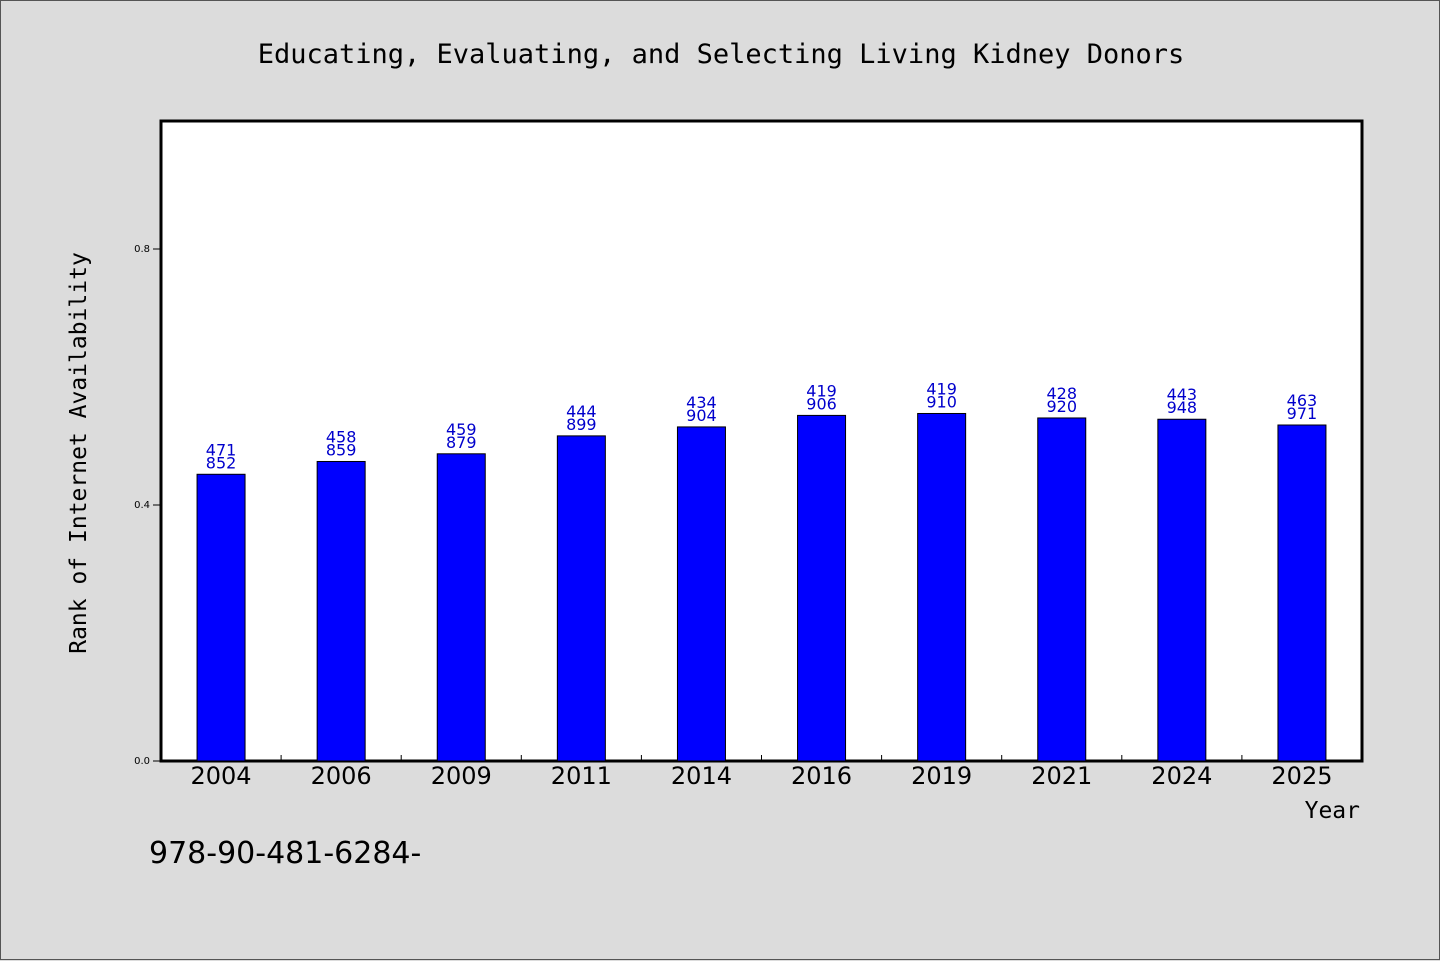 The width and height of the screenshot is (1440, 961). I want to click on bar-2025, so click(1302, 593).